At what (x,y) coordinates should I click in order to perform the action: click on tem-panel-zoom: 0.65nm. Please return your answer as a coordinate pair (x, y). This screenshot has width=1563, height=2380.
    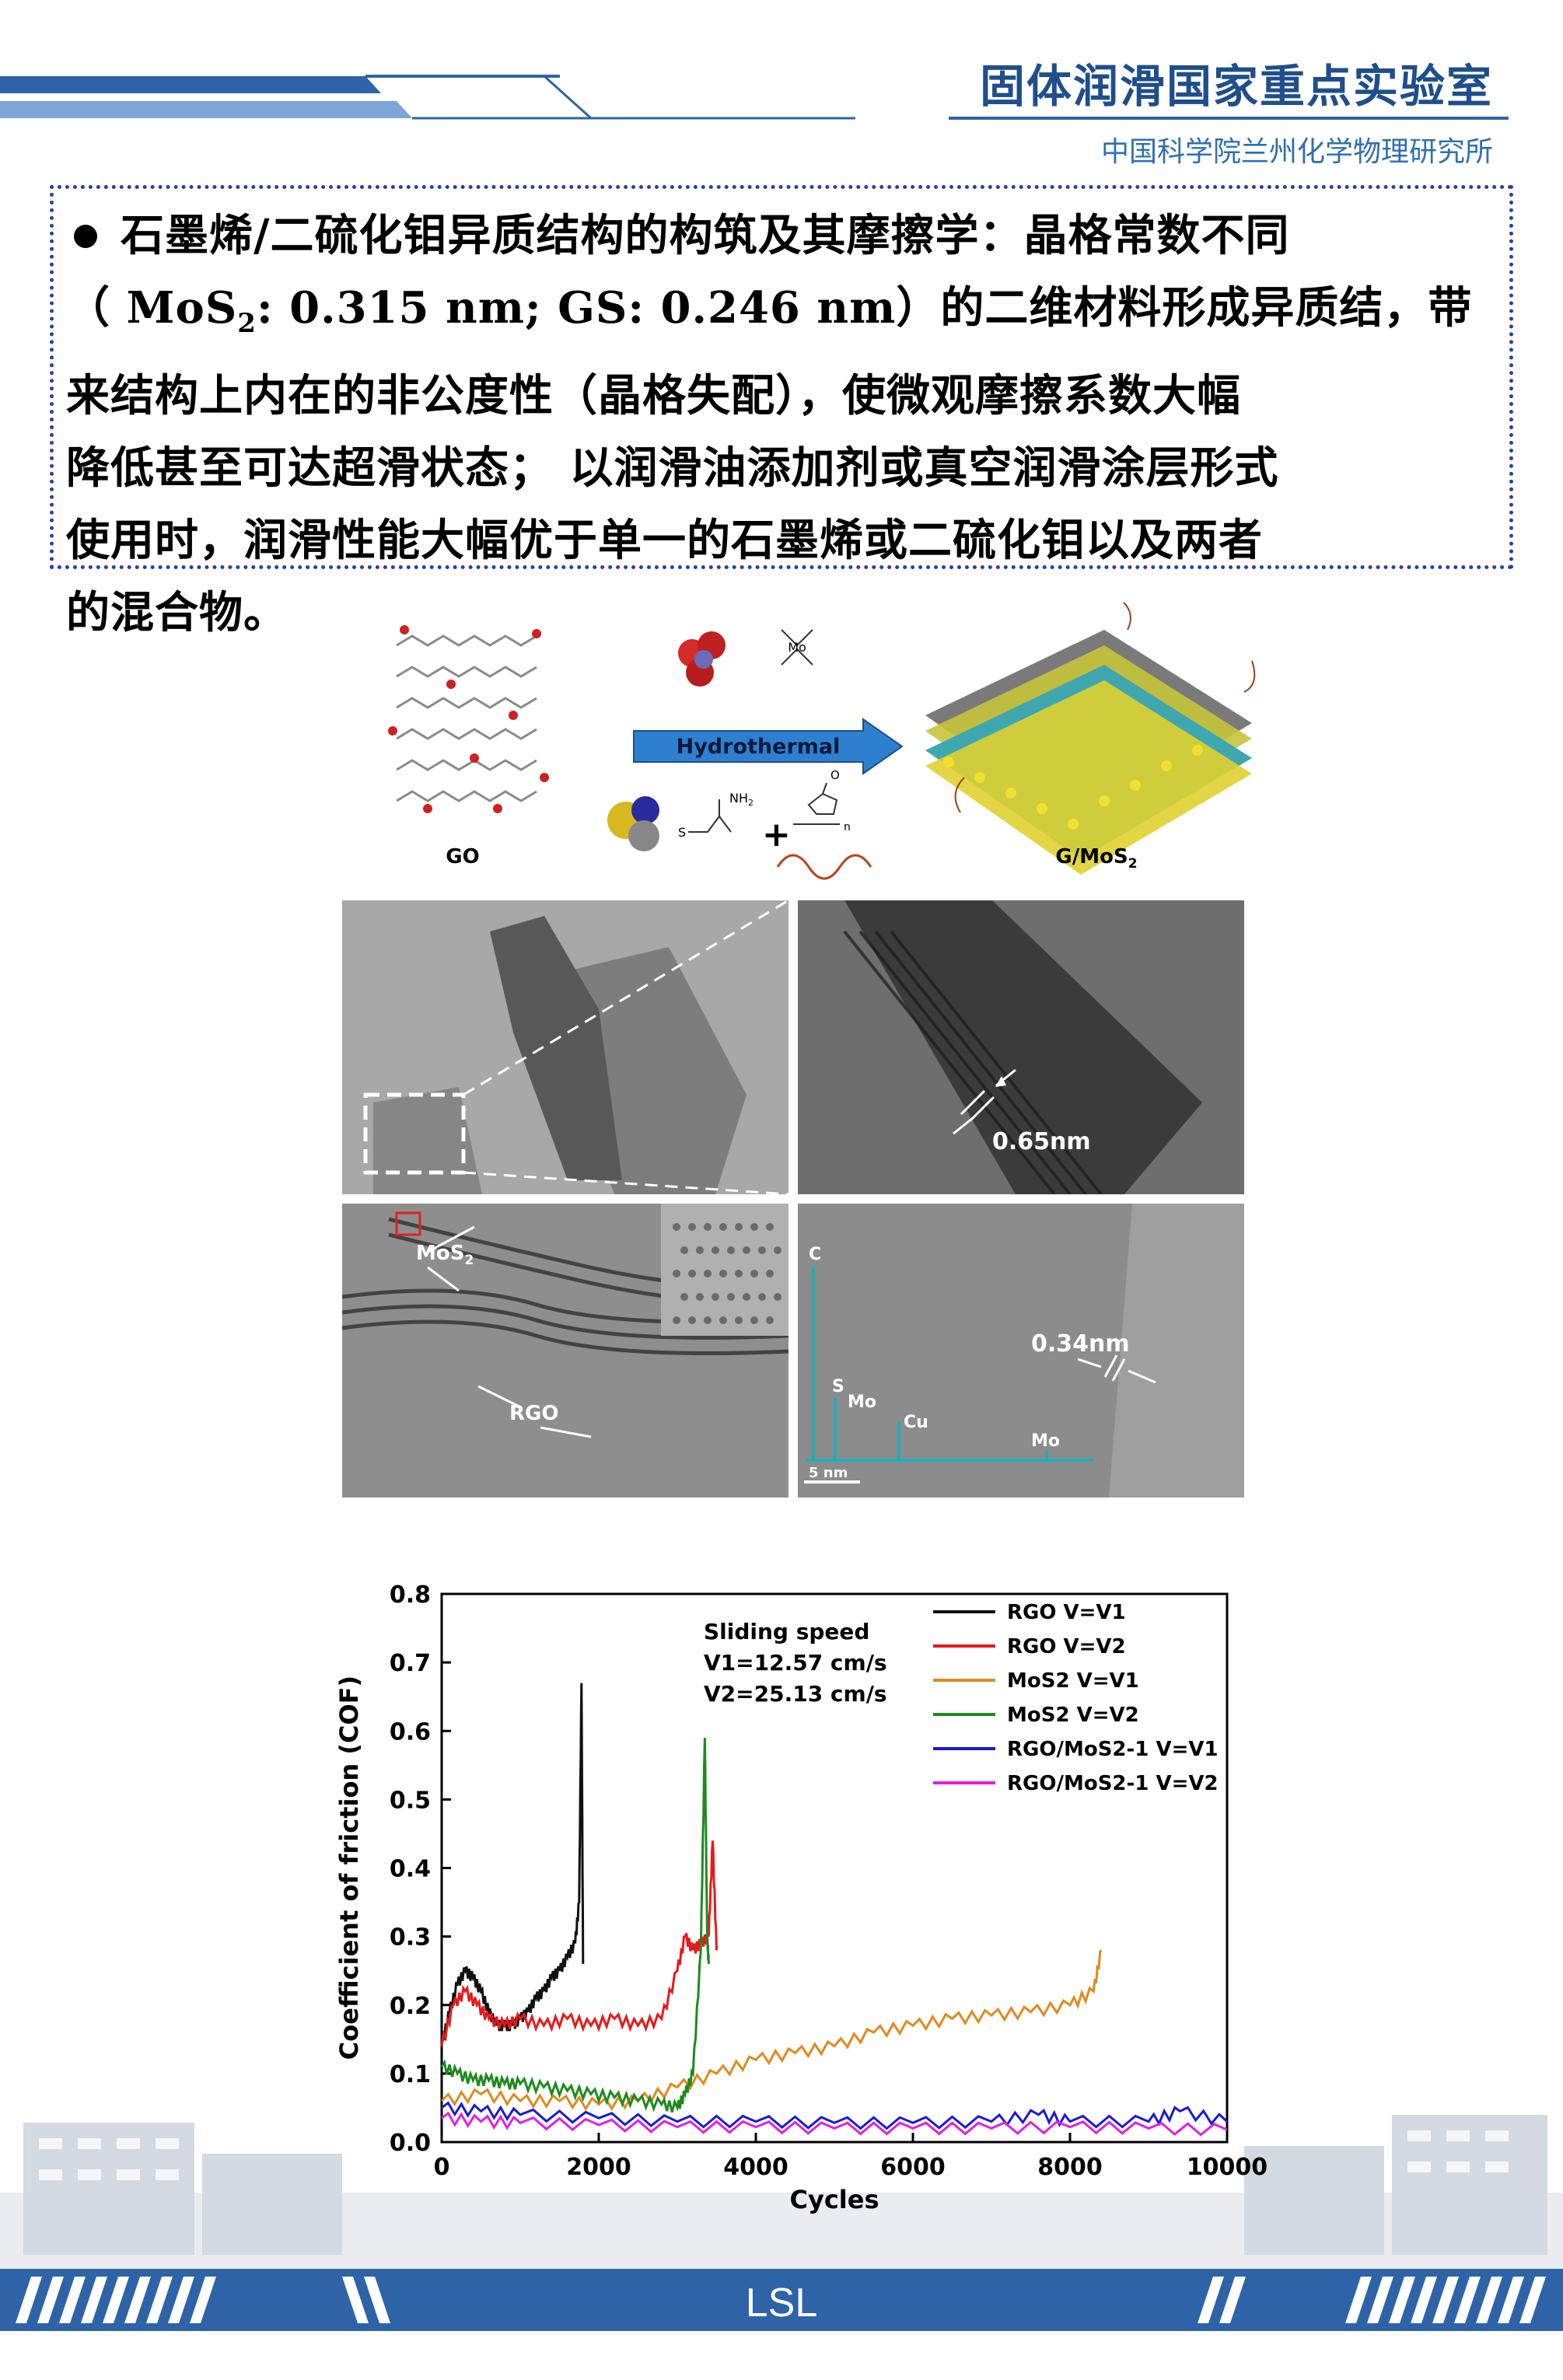
    Looking at the image, I should click on (1021, 1047).